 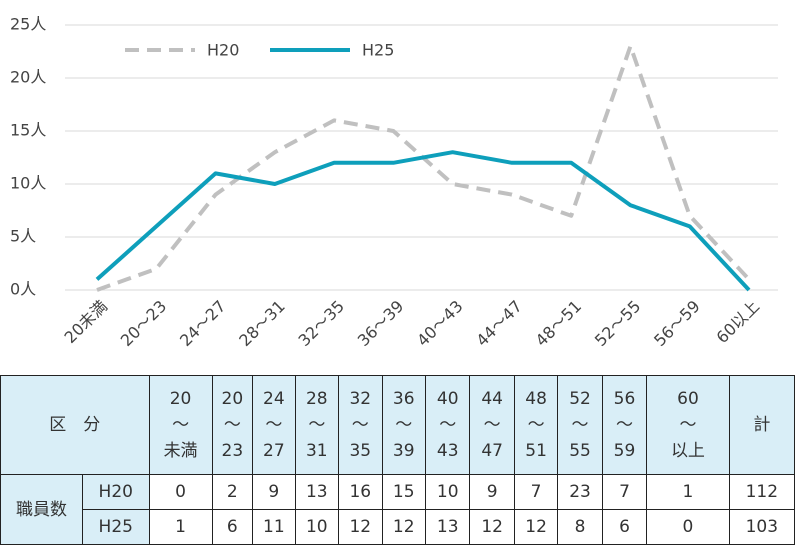 What do you see at coordinates (492, 399) in the screenshot?
I see `header-line: 44` at bounding box center [492, 399].